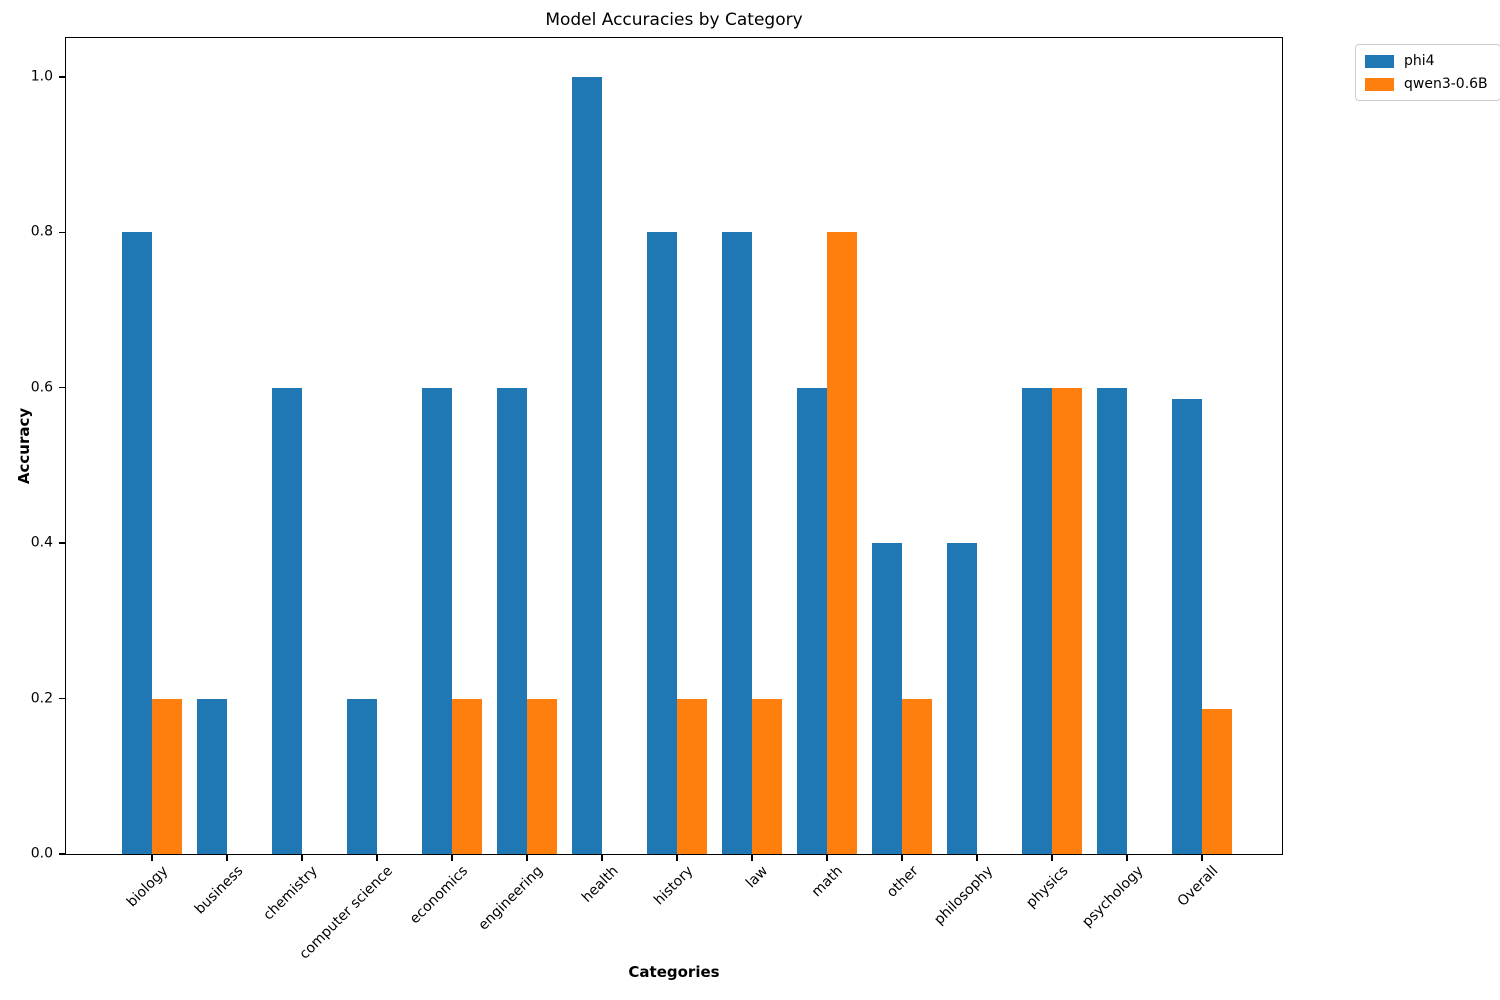  What do you see at coordinates (1112, 897) in the screenshot?
I see `x-tick-label-psychology: psychology` at bounding box center [1112, 897].